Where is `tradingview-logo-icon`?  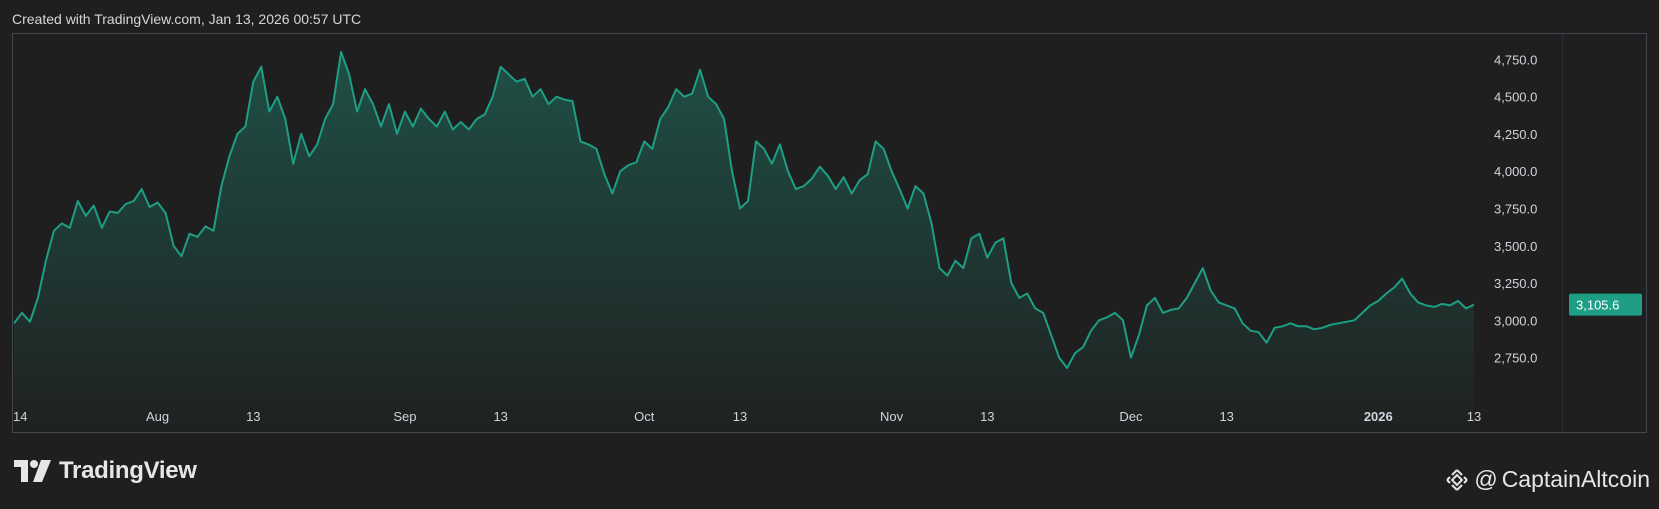
tradingview-logo-icon is located at coordinates (32, 471).